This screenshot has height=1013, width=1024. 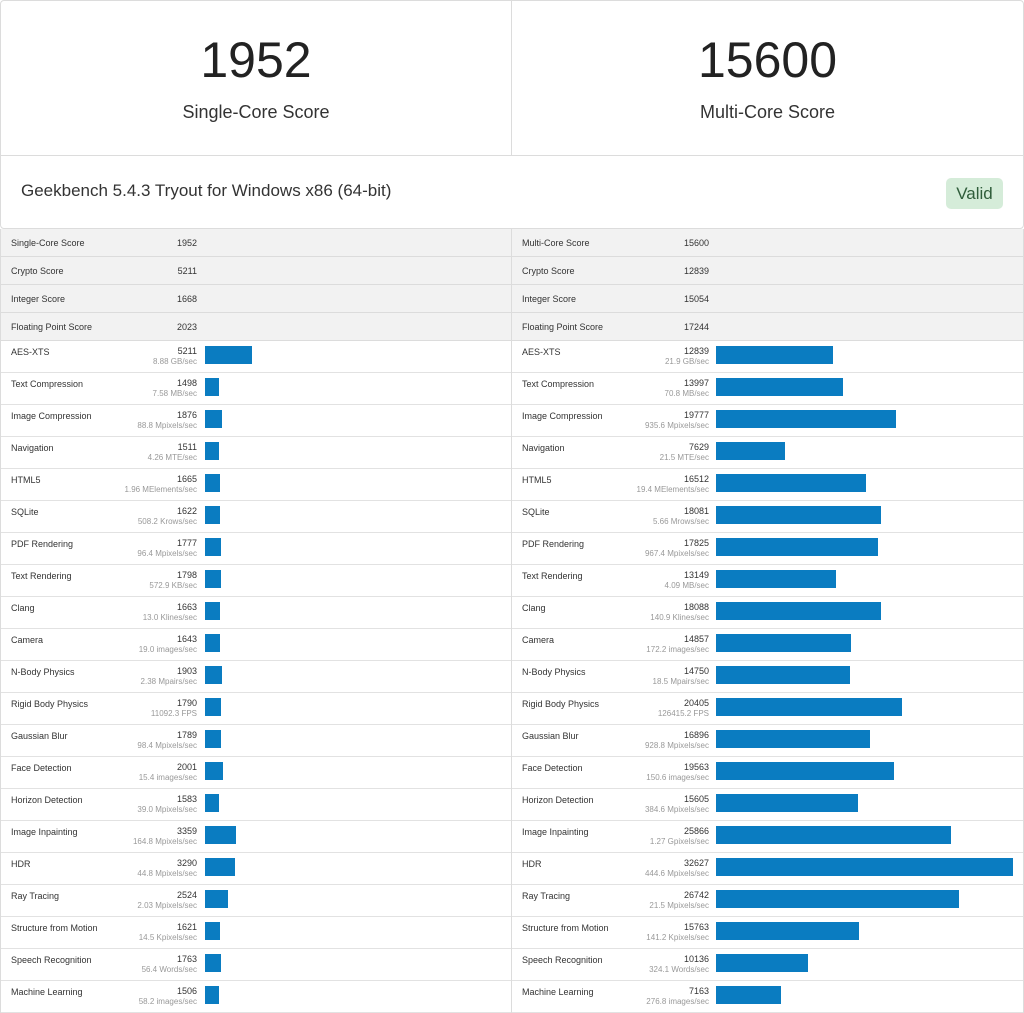 What do you see at coordinates (767, 271) in the screenshot?
I see `summary-row: Crypto Score 12839` at bounding box center [767, 271].